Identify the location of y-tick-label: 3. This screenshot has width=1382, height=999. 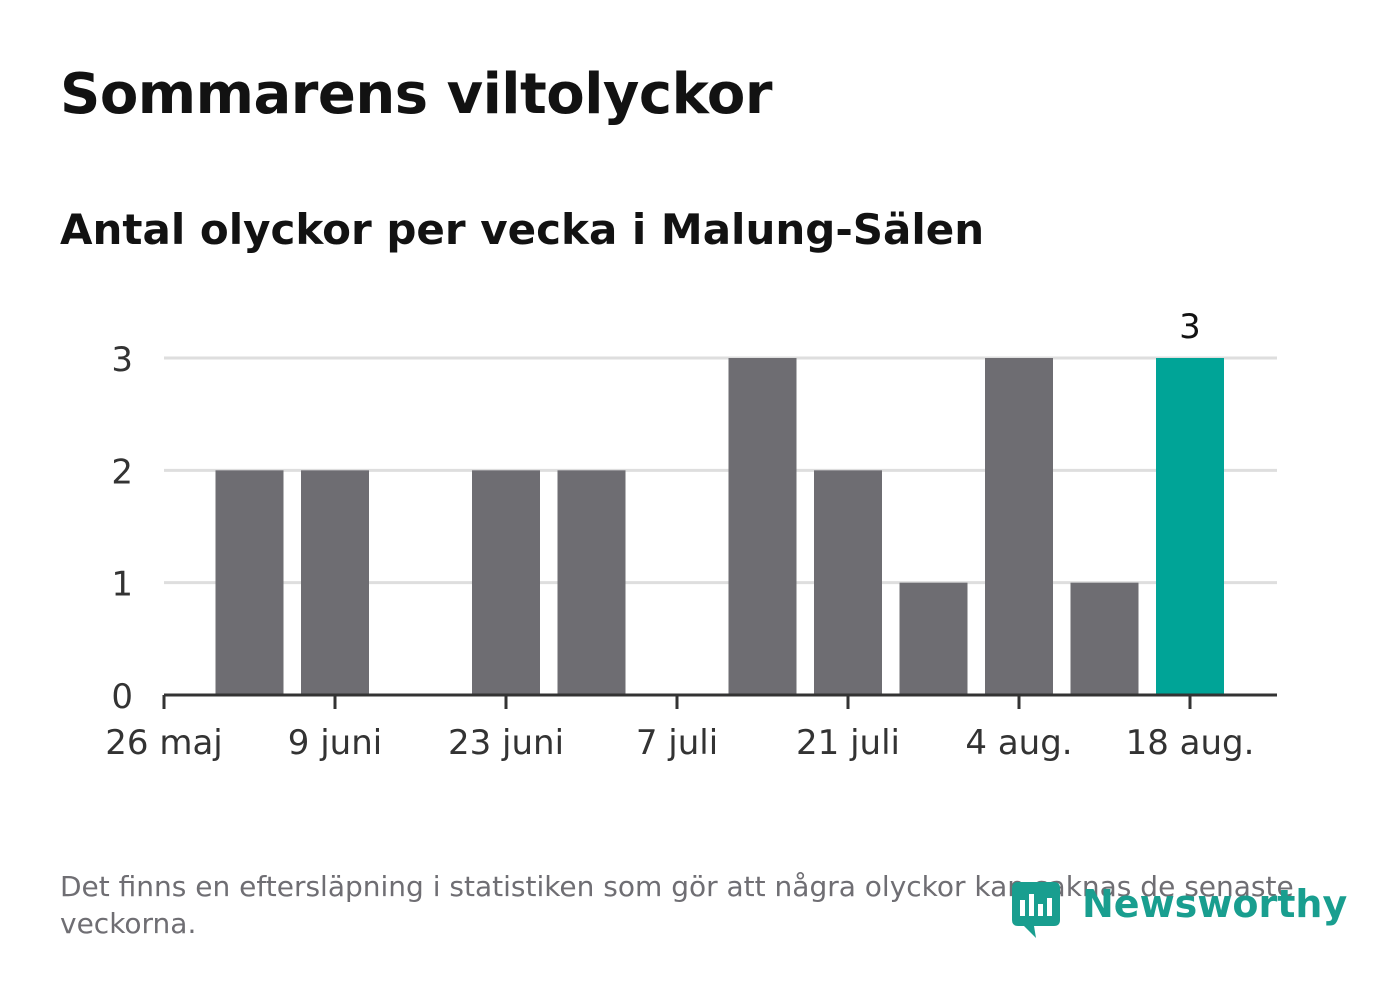
(122, 360).